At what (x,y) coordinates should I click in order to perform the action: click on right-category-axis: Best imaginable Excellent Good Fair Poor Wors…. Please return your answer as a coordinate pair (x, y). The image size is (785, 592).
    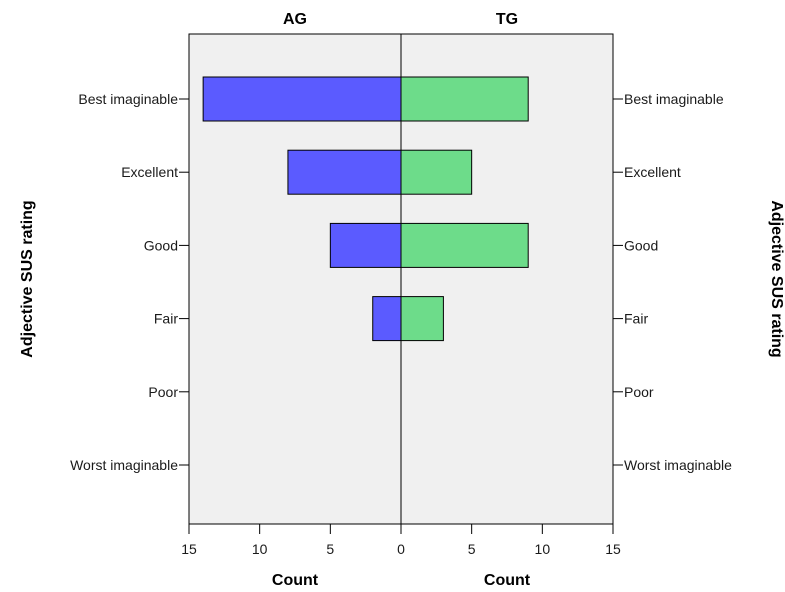
    Looking at the image, I should click on (672, 282).